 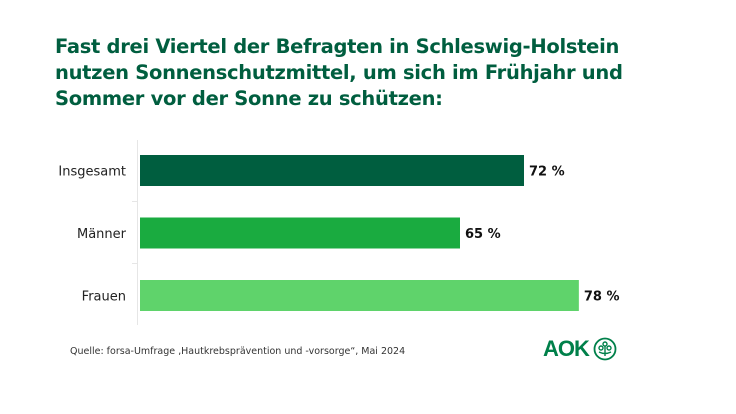 I want to click on bar-männer, so click(x=300, y=233).